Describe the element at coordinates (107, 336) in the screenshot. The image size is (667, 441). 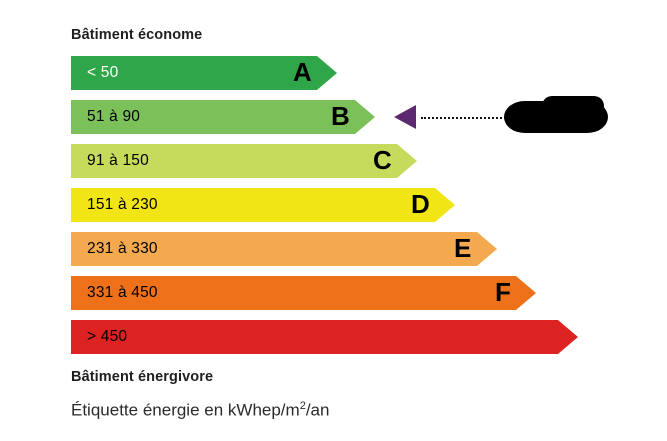
I see `bar-range-label: > 450` at that location.